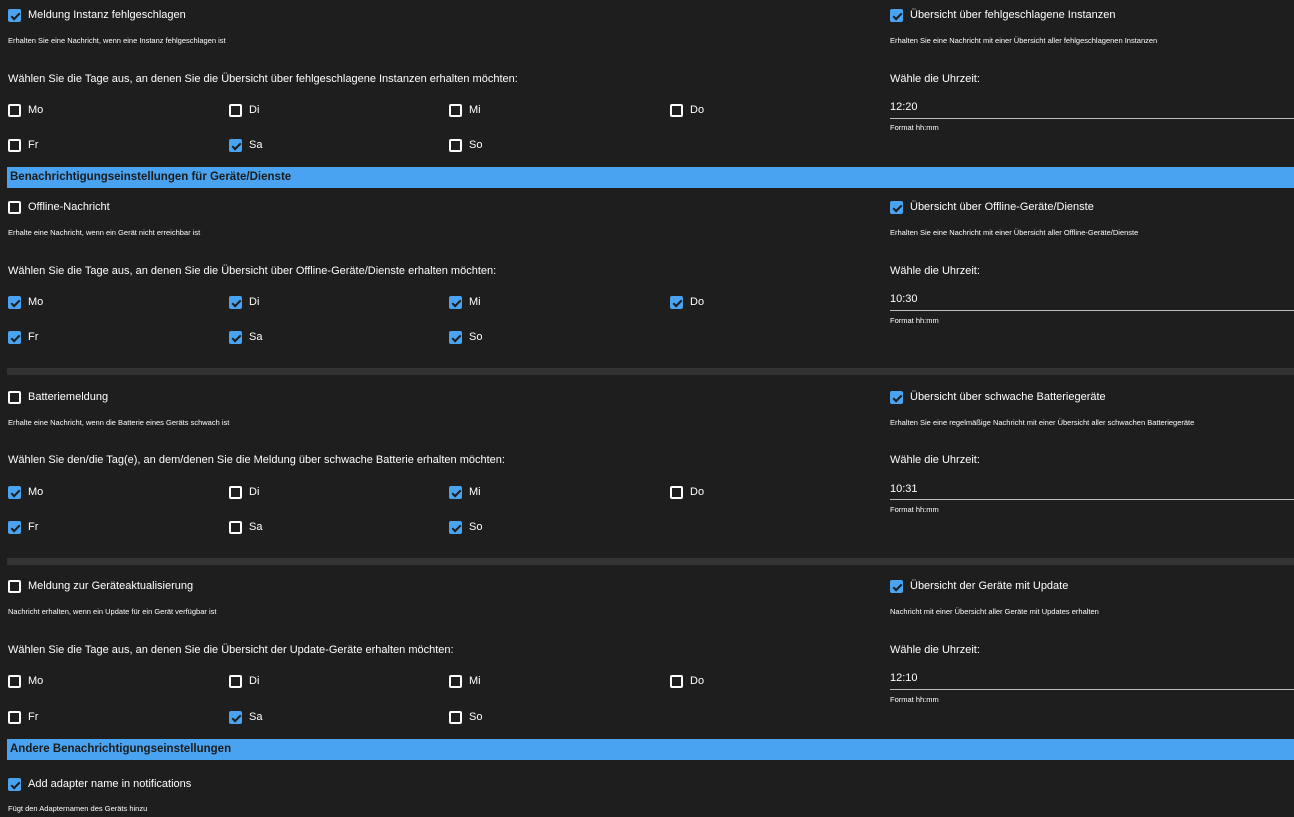 The image size is (1294, 817). Describe the element at coordinates (904, 489) in the screenshot. I see `time-input: 10:31` at that location.